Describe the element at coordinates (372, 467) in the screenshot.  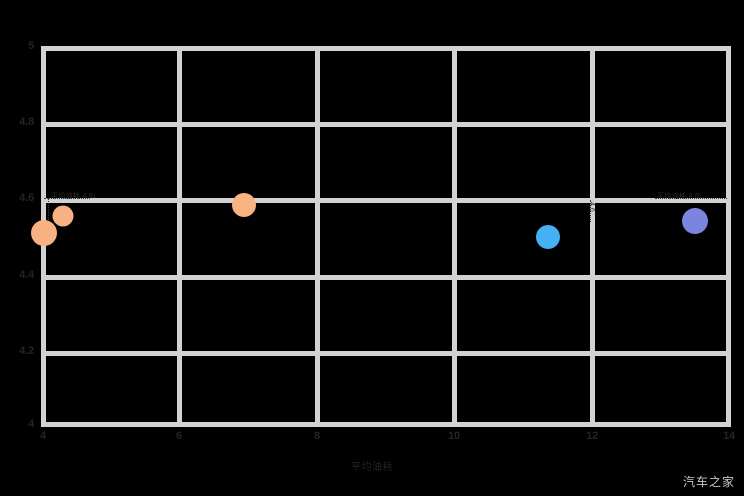
I see `x-axis-title: 平均油耗` at that location.